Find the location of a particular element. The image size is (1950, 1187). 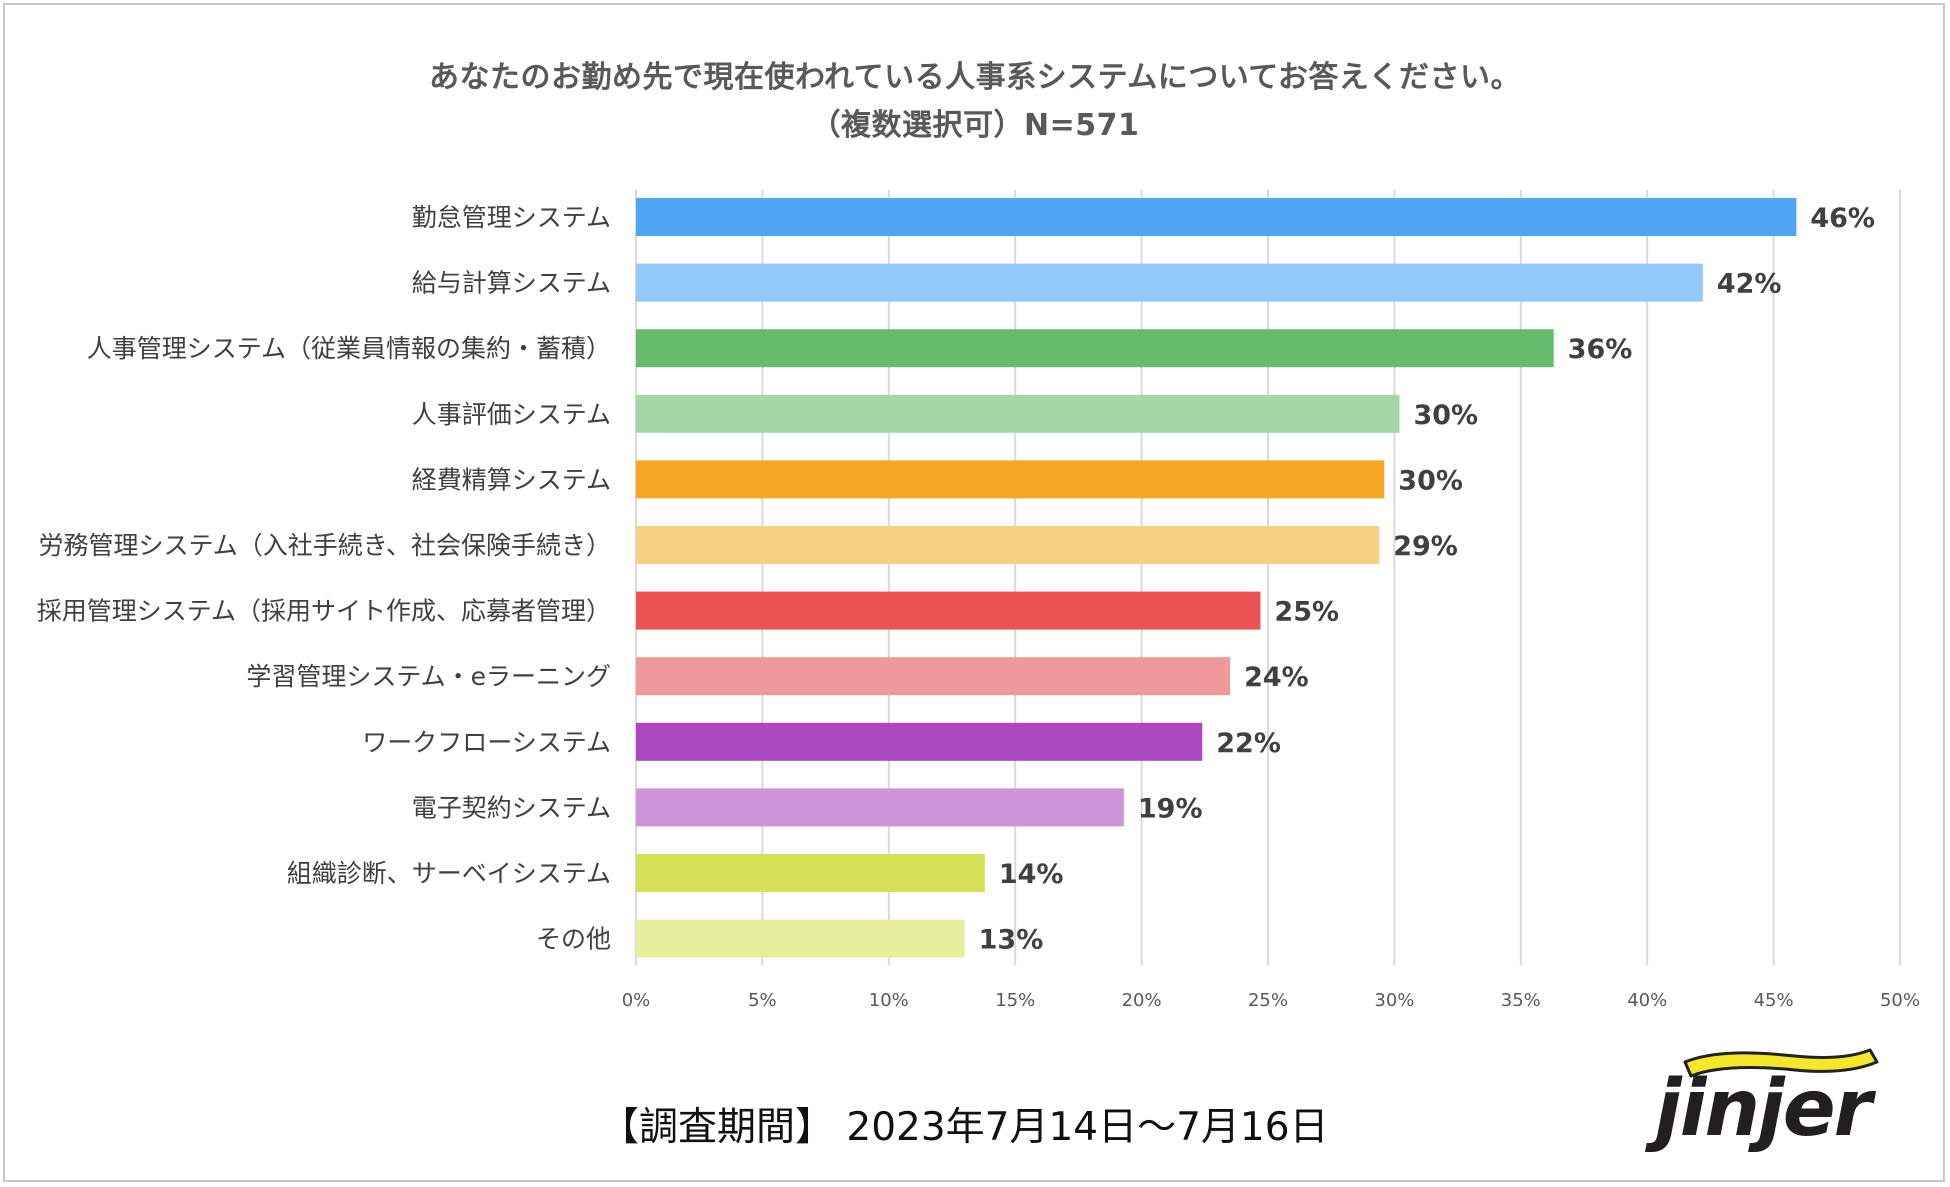

x-tick-label: 40% is located at coordinates (1647, 1000).